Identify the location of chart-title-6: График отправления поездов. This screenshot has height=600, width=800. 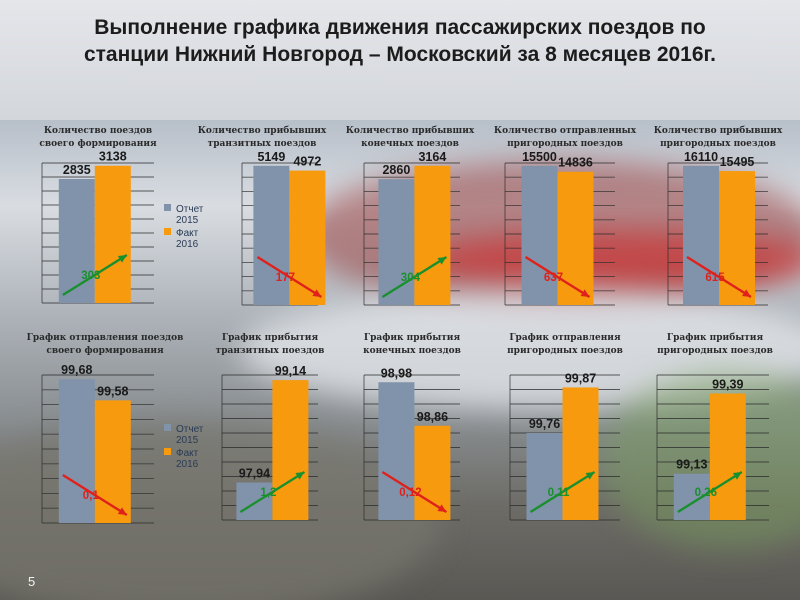
(105, 338).